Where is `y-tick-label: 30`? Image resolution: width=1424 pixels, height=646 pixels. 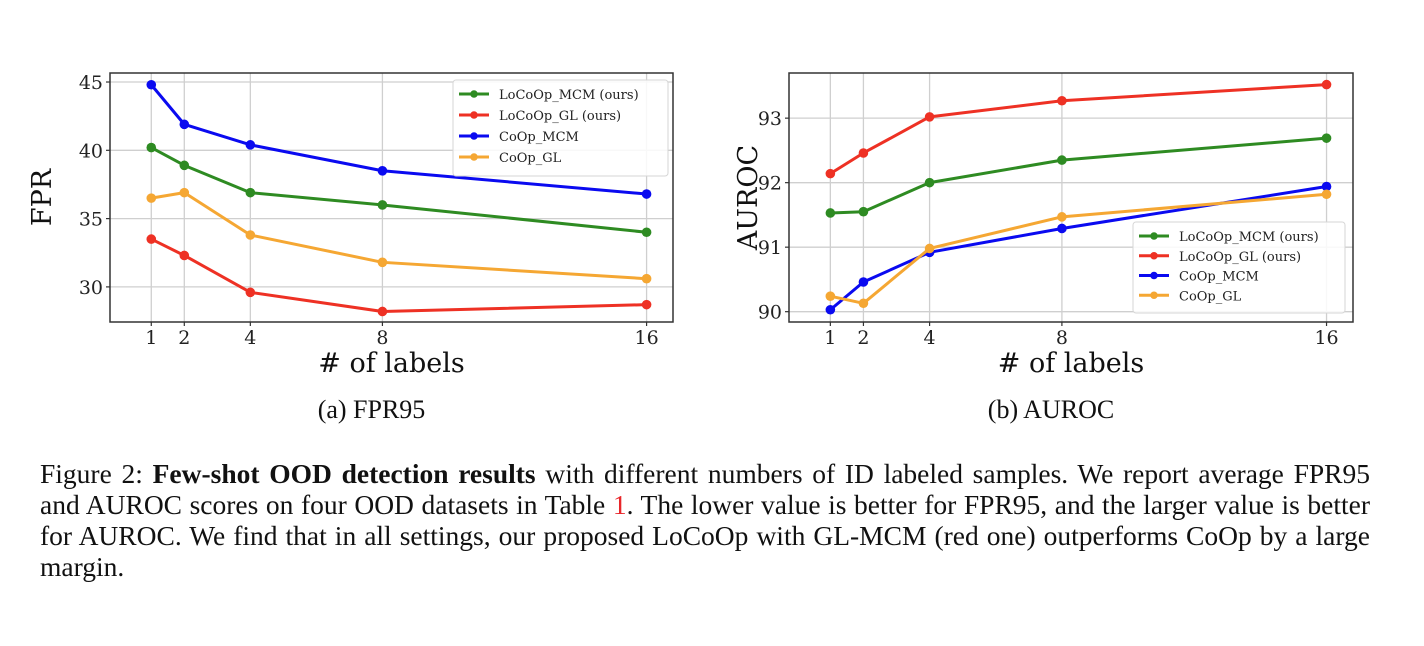 y-tick-label: 30 is located at coordinates (91, 288).